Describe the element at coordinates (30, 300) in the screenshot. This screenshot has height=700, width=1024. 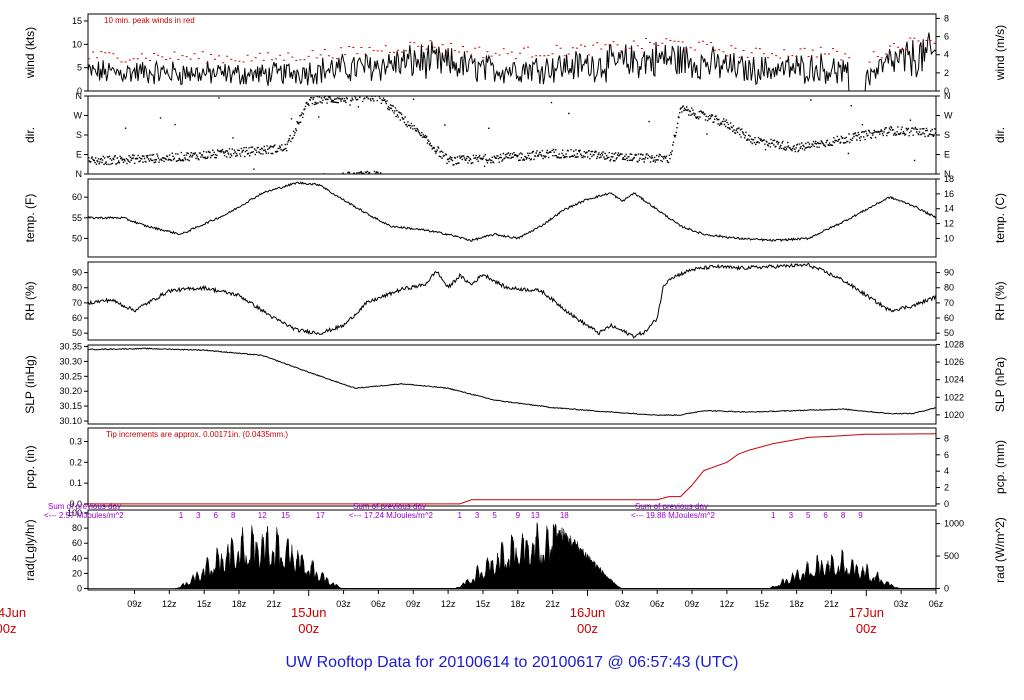
I see `rh-ylabel-left: RH (%)` at that location.